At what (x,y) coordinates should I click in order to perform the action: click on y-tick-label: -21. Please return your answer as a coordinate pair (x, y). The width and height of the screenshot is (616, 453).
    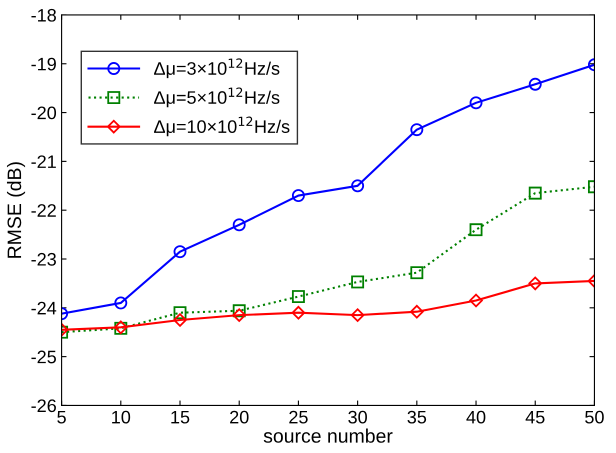
    Looking at the image, I should click on (43, 161).